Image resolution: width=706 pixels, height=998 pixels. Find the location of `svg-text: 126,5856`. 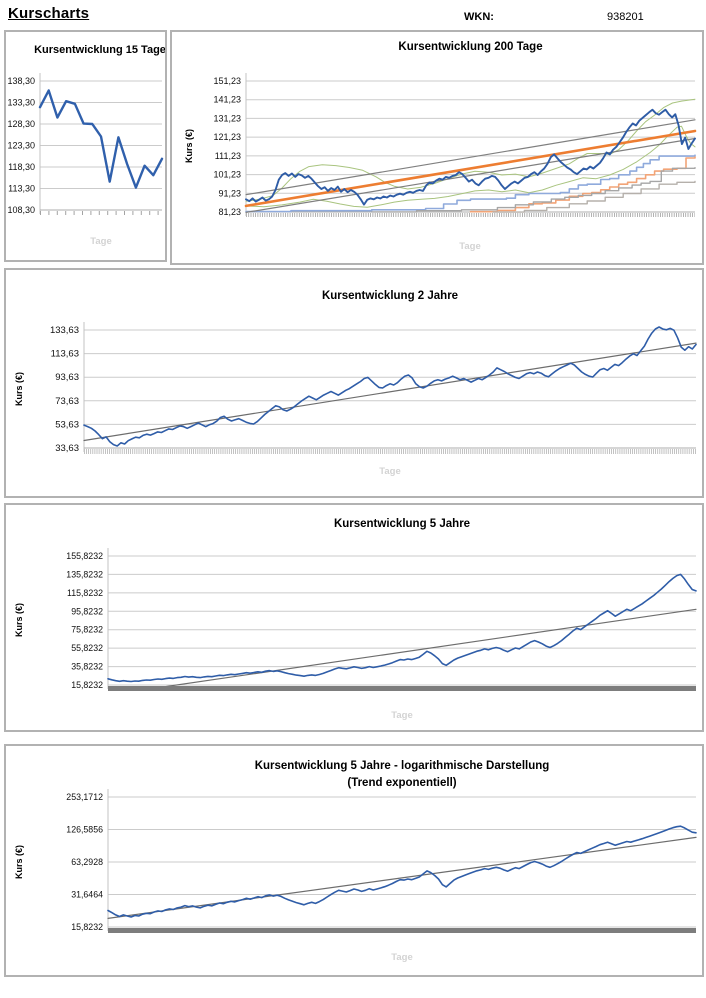

svg-text: 126,5856 is located at coordinates (84, 830).